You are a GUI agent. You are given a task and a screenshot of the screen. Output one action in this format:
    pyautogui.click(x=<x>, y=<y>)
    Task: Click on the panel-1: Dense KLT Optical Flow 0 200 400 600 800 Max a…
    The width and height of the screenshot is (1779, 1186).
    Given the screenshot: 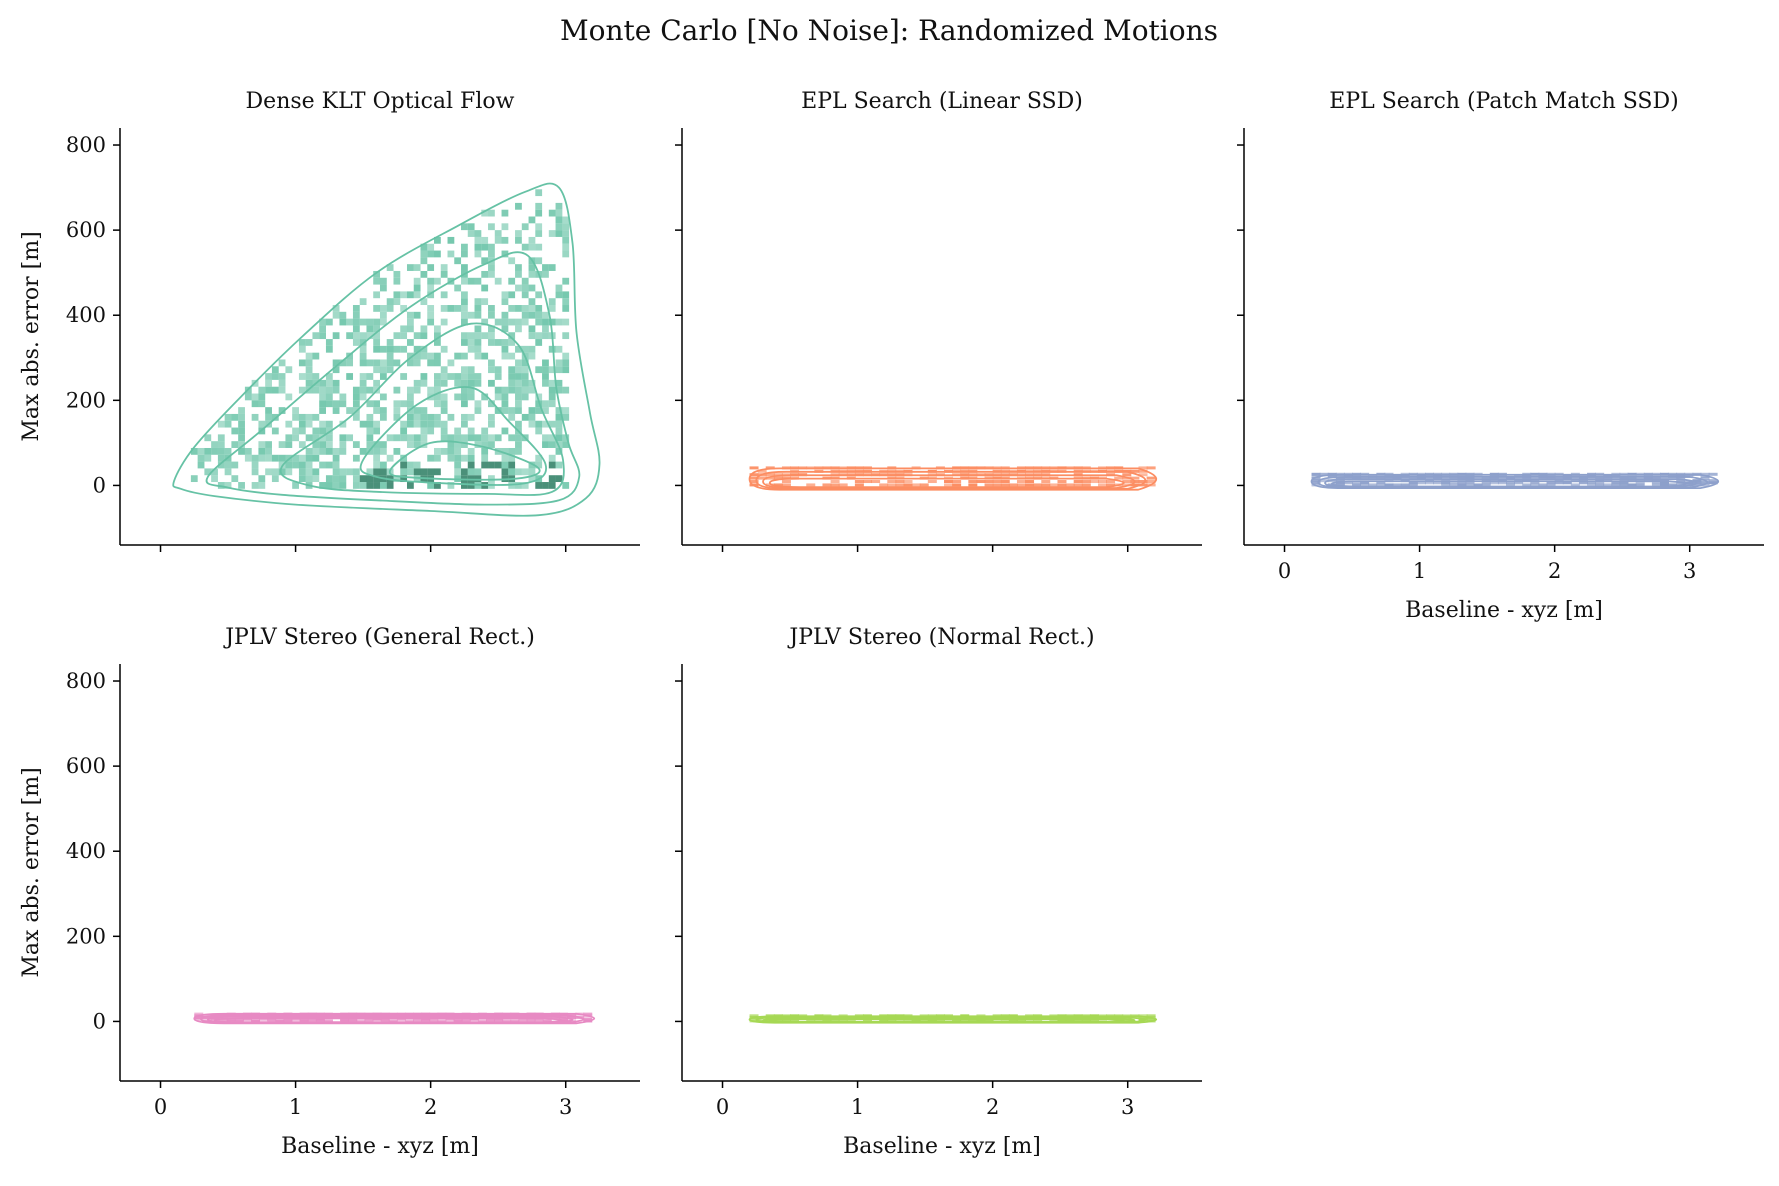 What is the action you would take?
    pyautogui.click(x=329, y=320)
    